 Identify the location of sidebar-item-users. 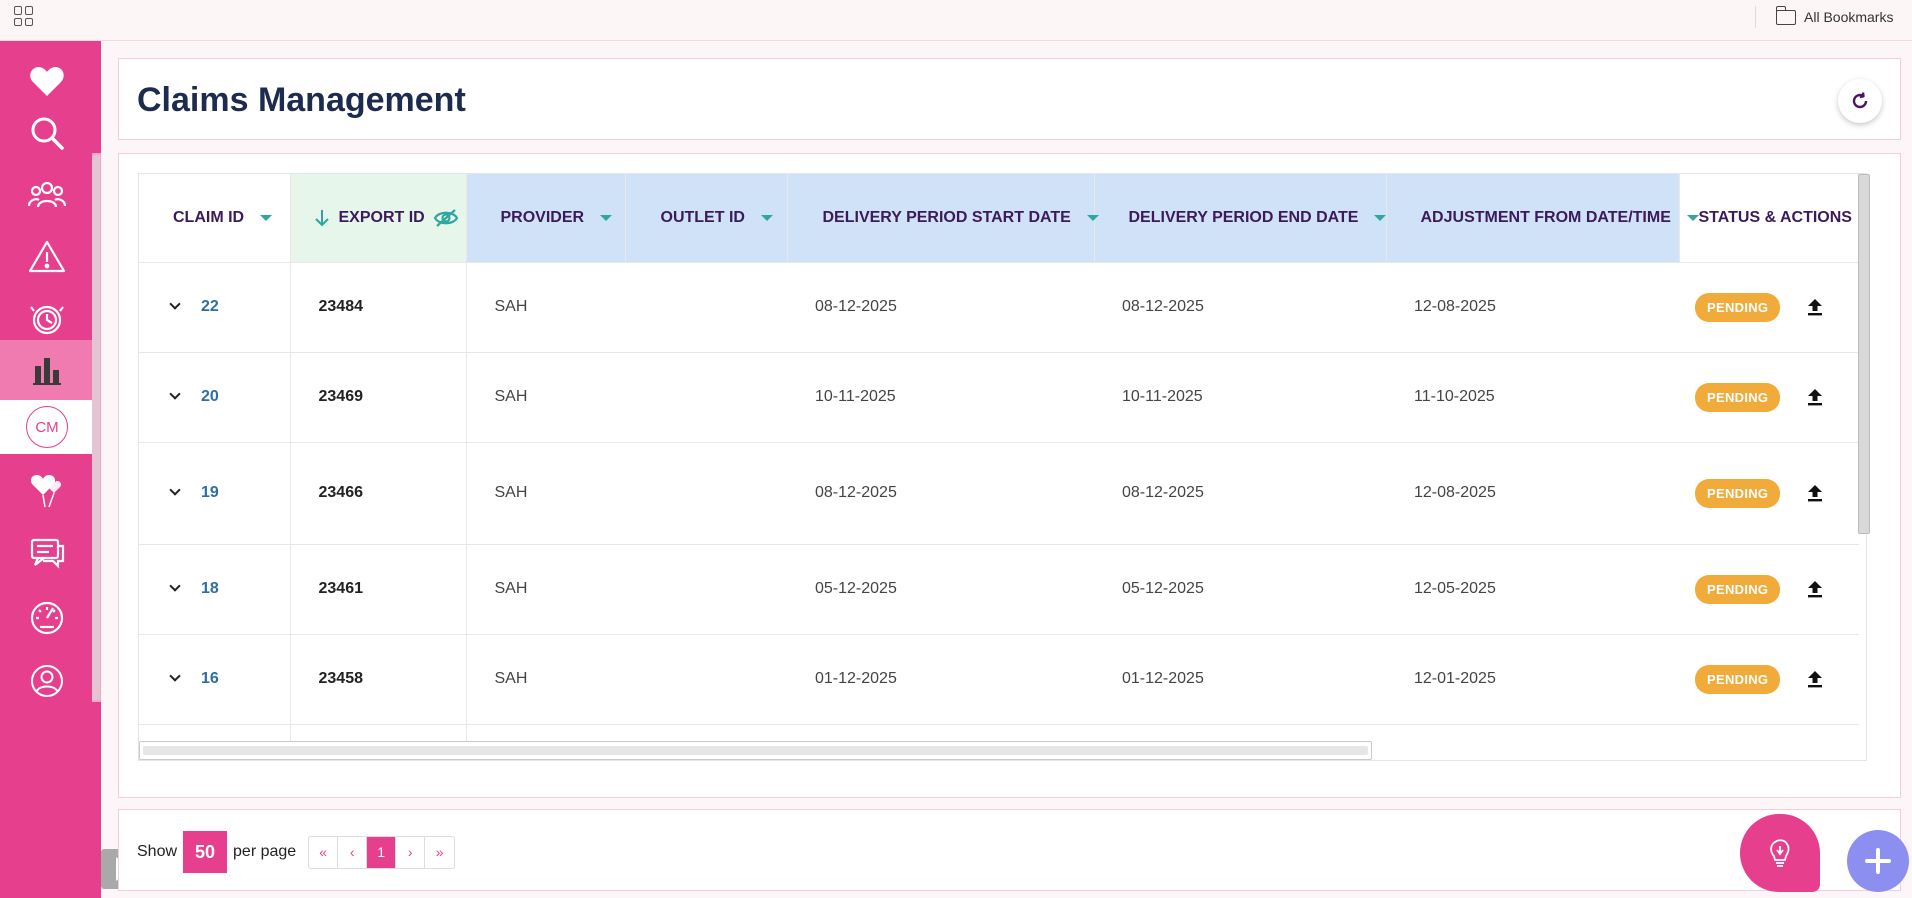
(47, 195).